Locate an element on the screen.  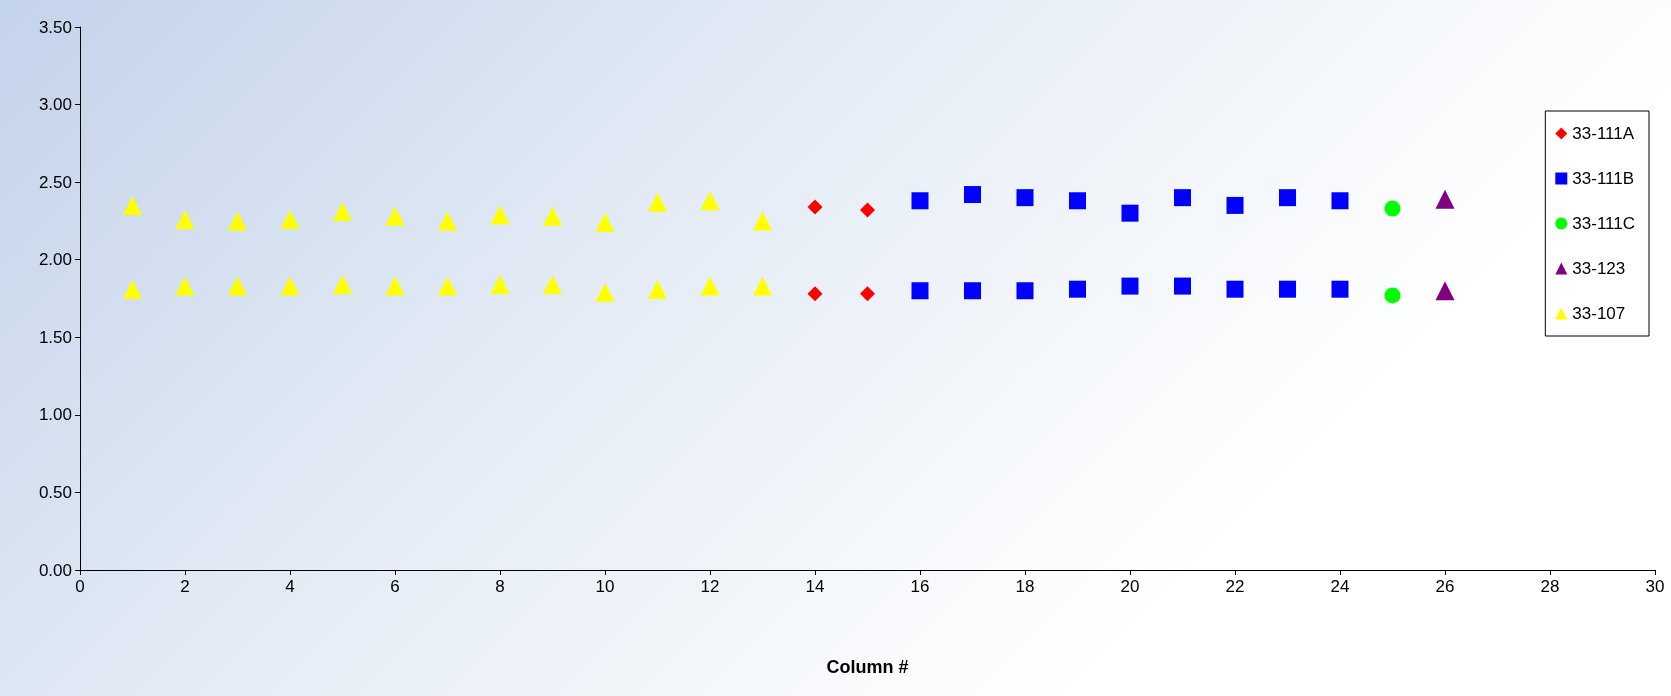
x-axis-title: Column # is located at coordinates (867, 667).